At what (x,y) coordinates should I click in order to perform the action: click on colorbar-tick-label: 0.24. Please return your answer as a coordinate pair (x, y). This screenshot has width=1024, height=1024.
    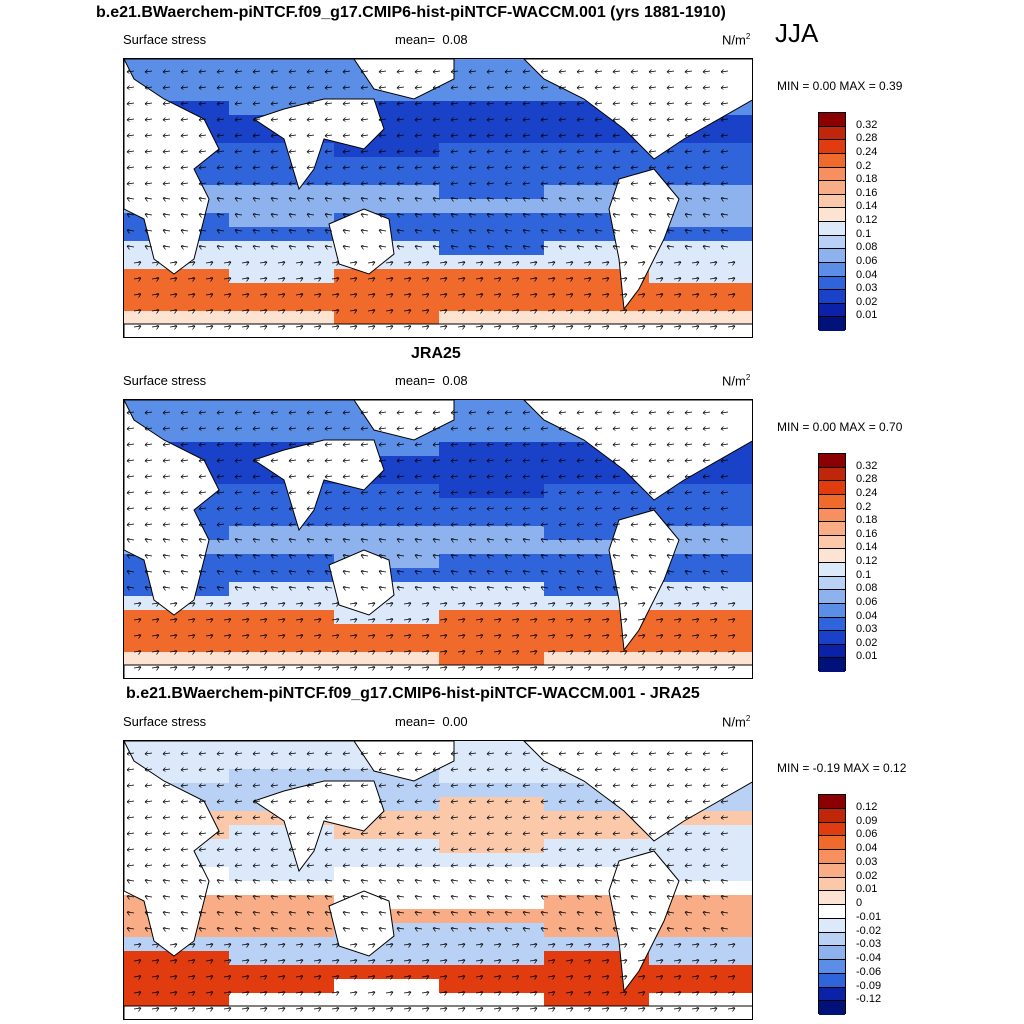
    Looking at the image, I should click on (867, 492).